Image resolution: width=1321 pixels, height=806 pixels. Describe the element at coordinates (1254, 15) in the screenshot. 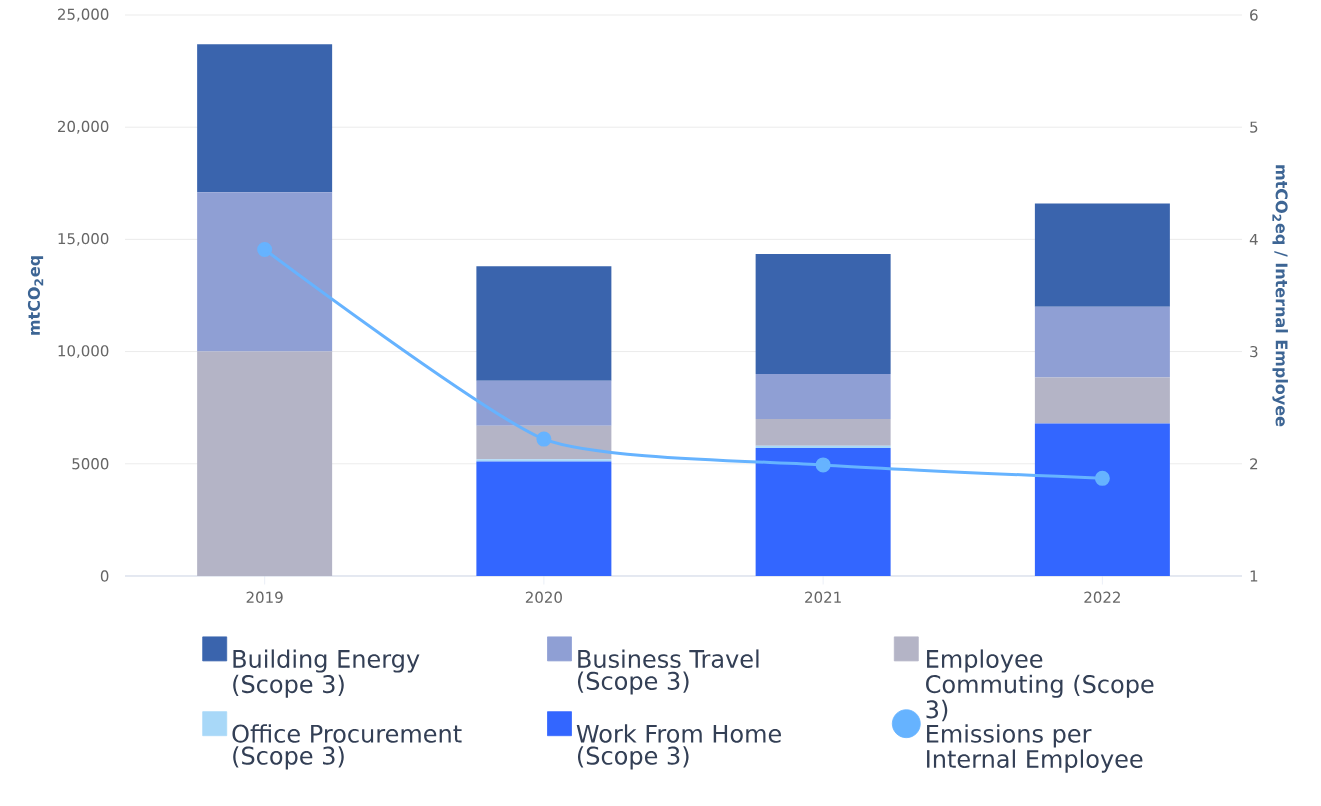

I see `y2-tick-label: 6` at that location.